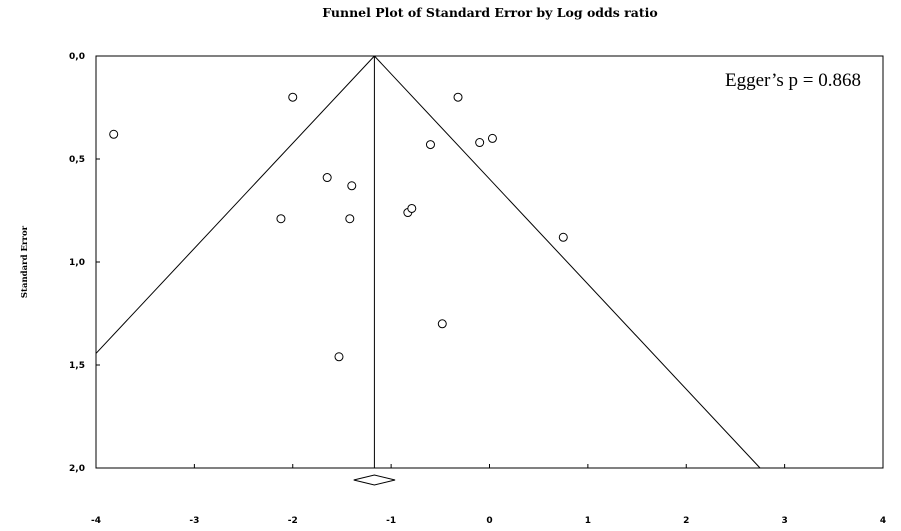  What do you see at coordinates (686, 521) in the screenshot?
I see `x-tick-label: 2` at bounding box center [686, 521].